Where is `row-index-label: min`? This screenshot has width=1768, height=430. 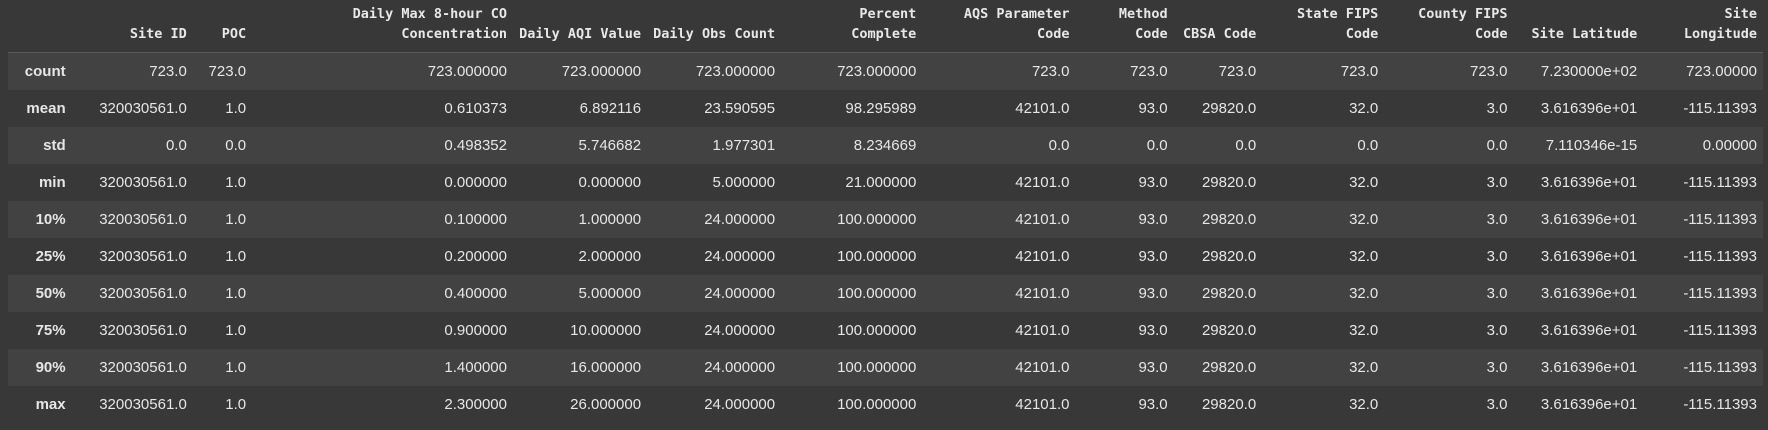 row-index-label: min is located at coordinates (52, 182).